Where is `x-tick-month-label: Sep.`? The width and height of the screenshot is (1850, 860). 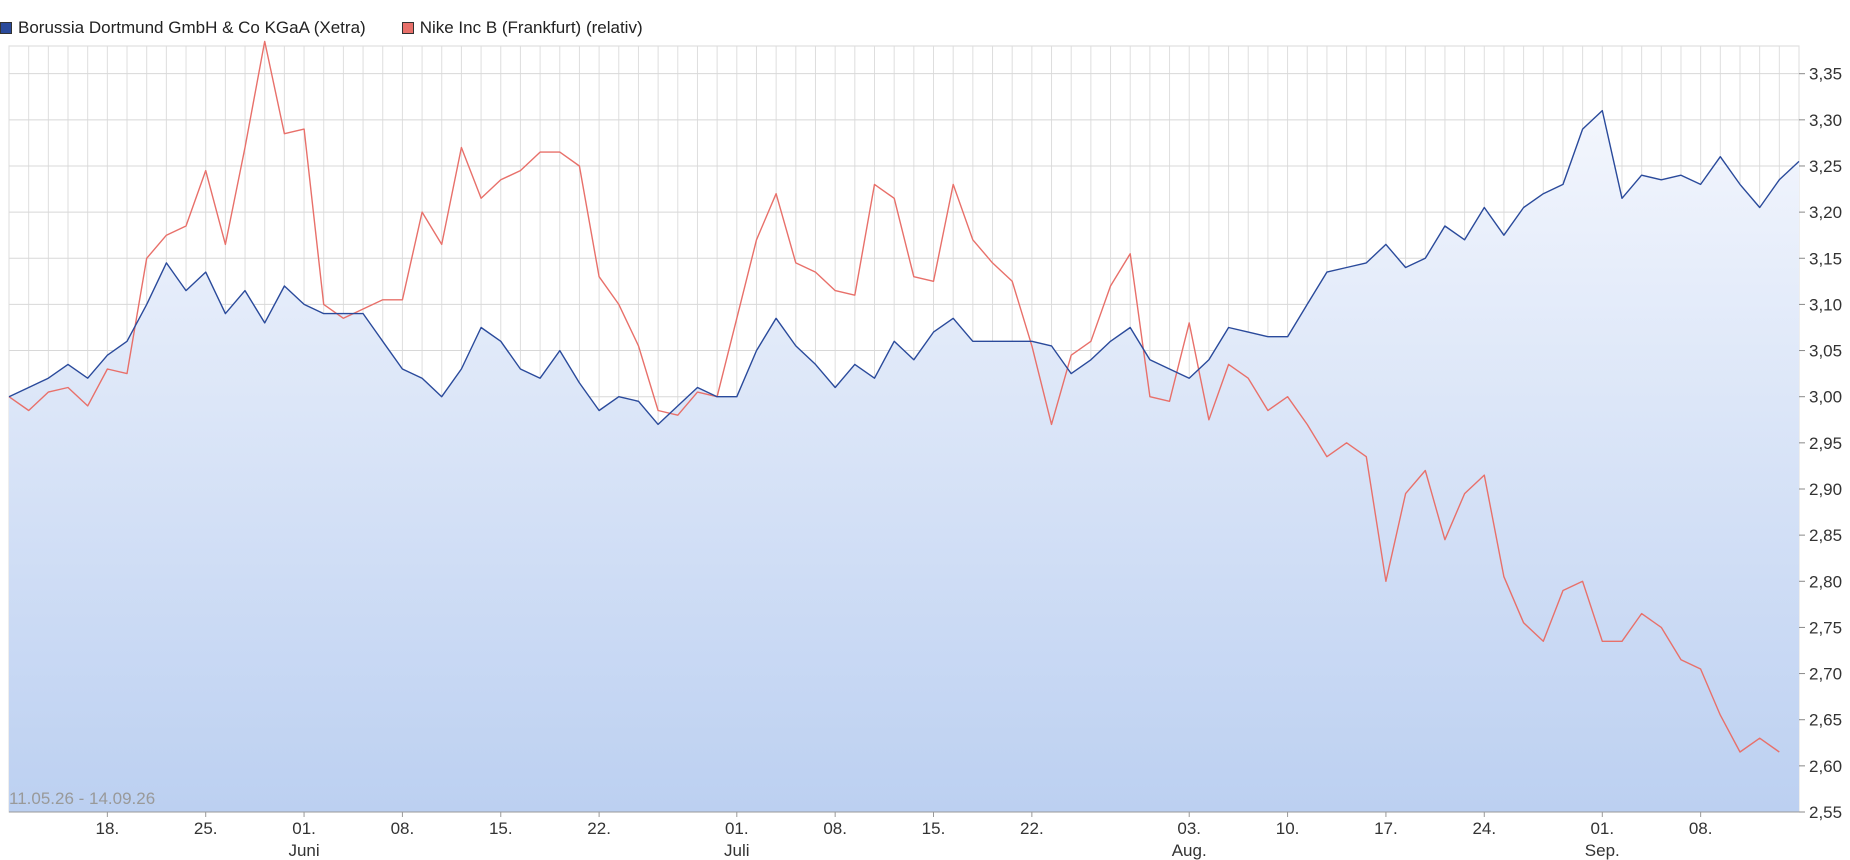
x-tick-month-label: Sep. is located at coordinates (1602, 850).